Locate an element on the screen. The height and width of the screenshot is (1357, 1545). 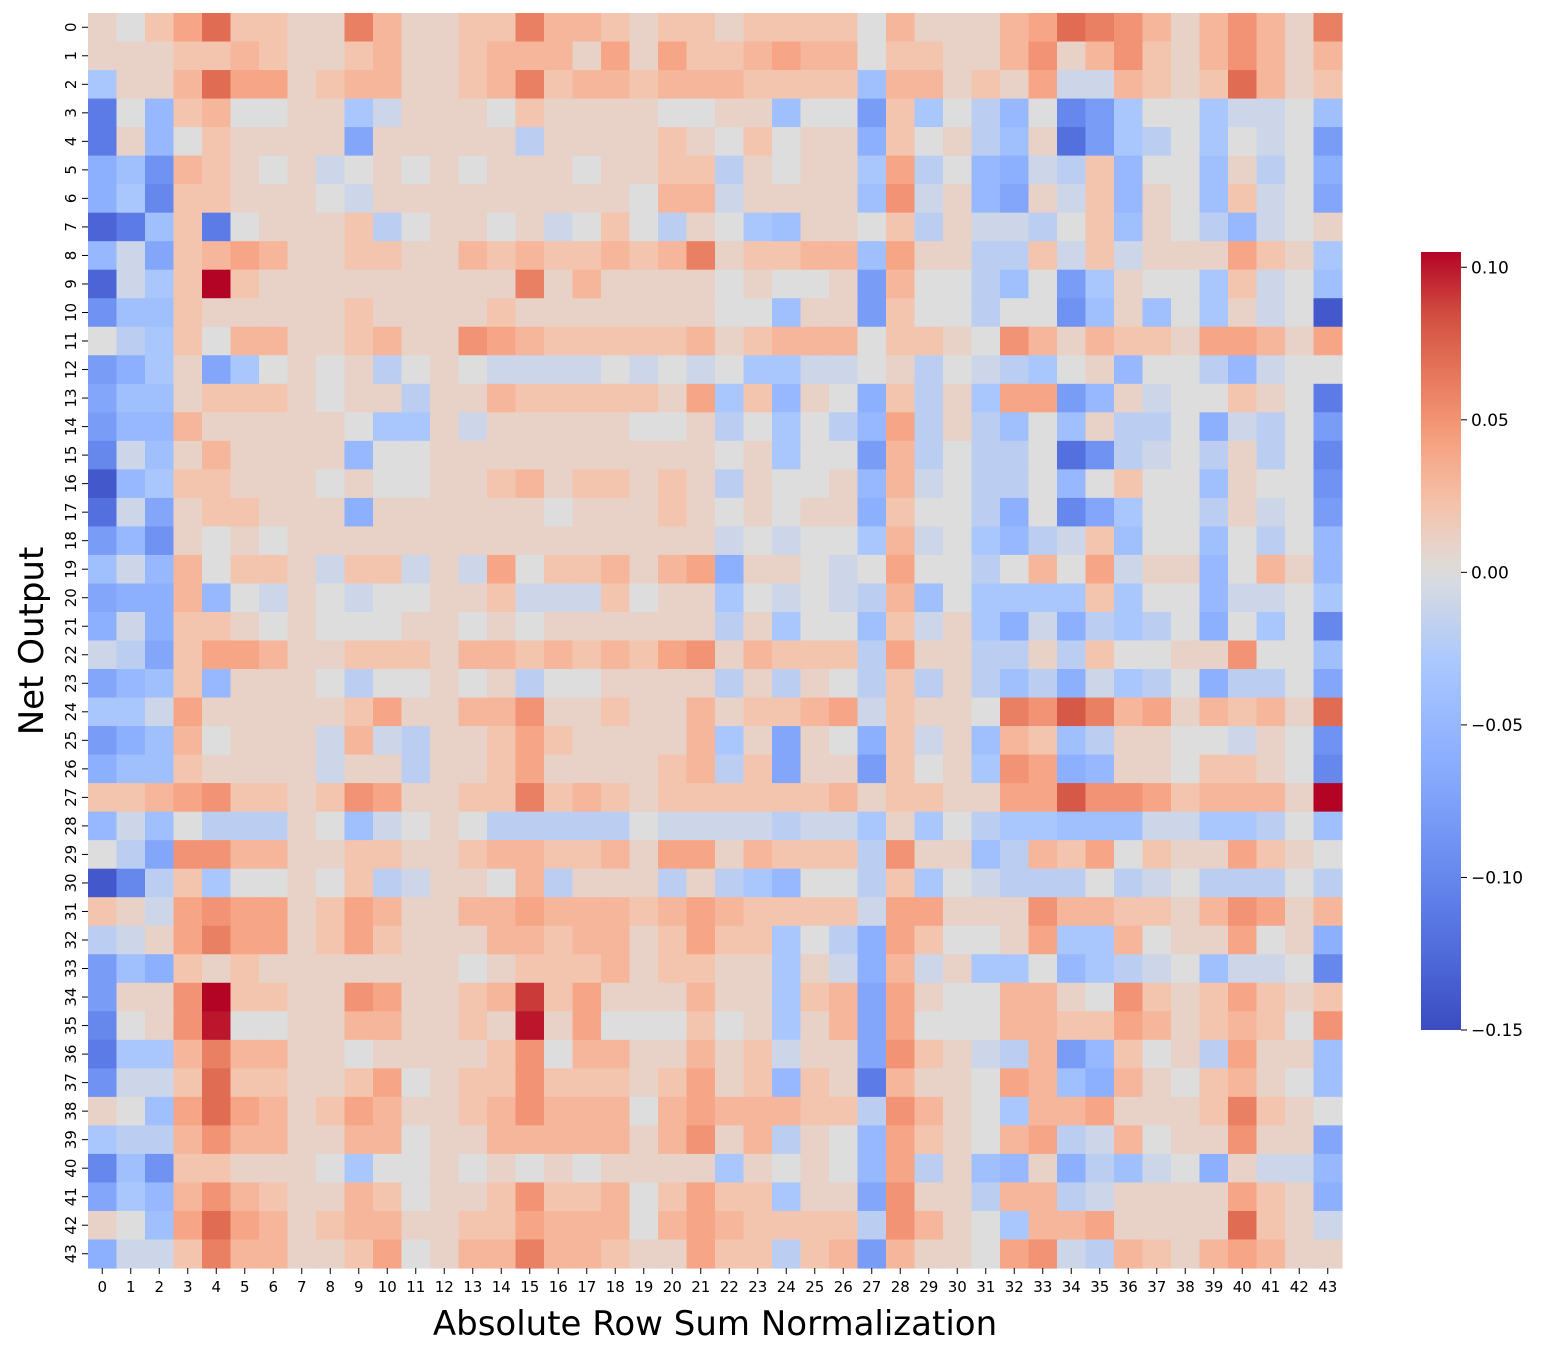
heatmap-cell-r11-c14 is located at coordinates (502, 341).